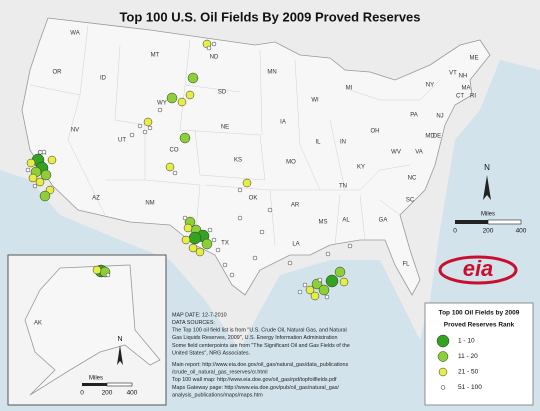  Describe the element at coordinates (343, 187) in the screenshot. I see `state-label: TN` at that location.